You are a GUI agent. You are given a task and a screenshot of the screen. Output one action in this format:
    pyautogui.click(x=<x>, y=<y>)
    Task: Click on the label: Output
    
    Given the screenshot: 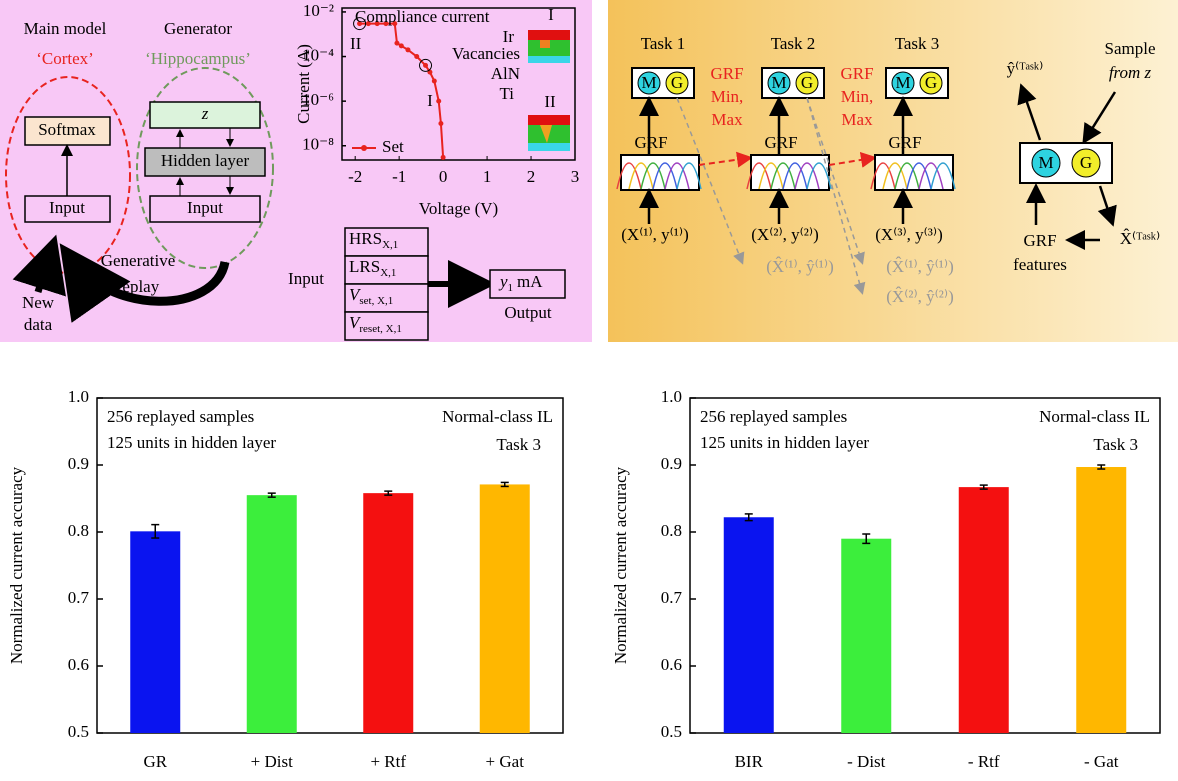 What is the action you would take?
    pyautogui.click(x=528, y=312)
    